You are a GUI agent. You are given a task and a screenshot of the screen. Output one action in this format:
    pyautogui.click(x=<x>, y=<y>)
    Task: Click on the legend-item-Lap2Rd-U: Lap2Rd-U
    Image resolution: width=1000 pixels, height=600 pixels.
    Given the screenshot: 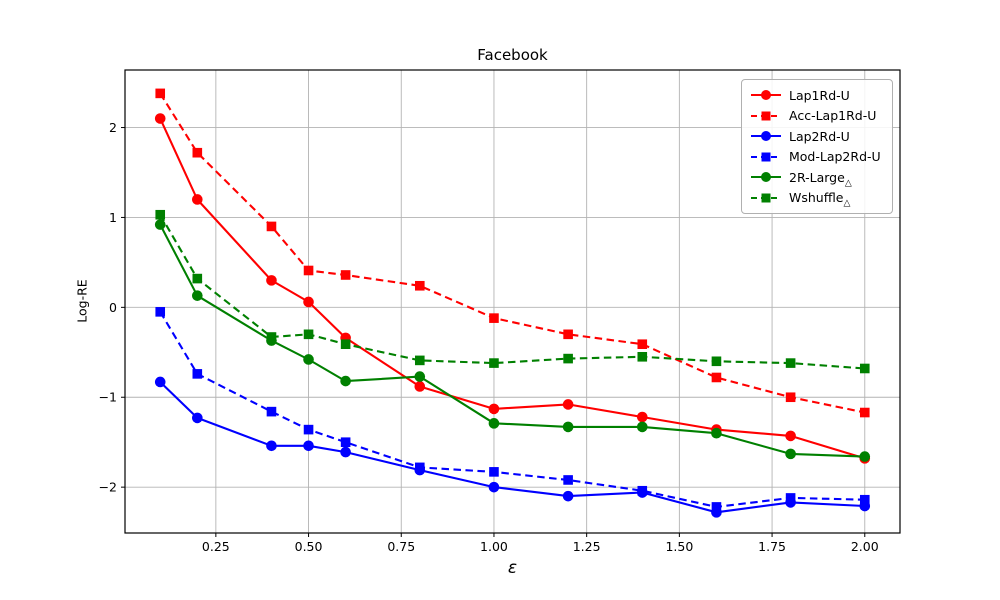 What is the action you would take?
    pyautogui.click(x=817, y=136)
    